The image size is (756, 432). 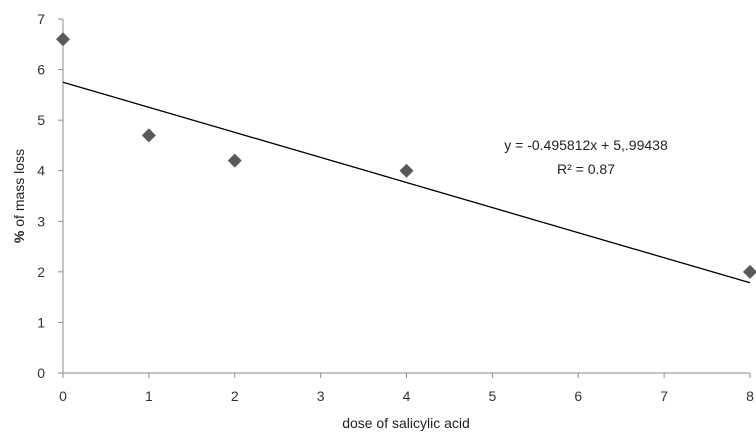 I want to click on x-tick-label: 5, so click(x=492, y=396).